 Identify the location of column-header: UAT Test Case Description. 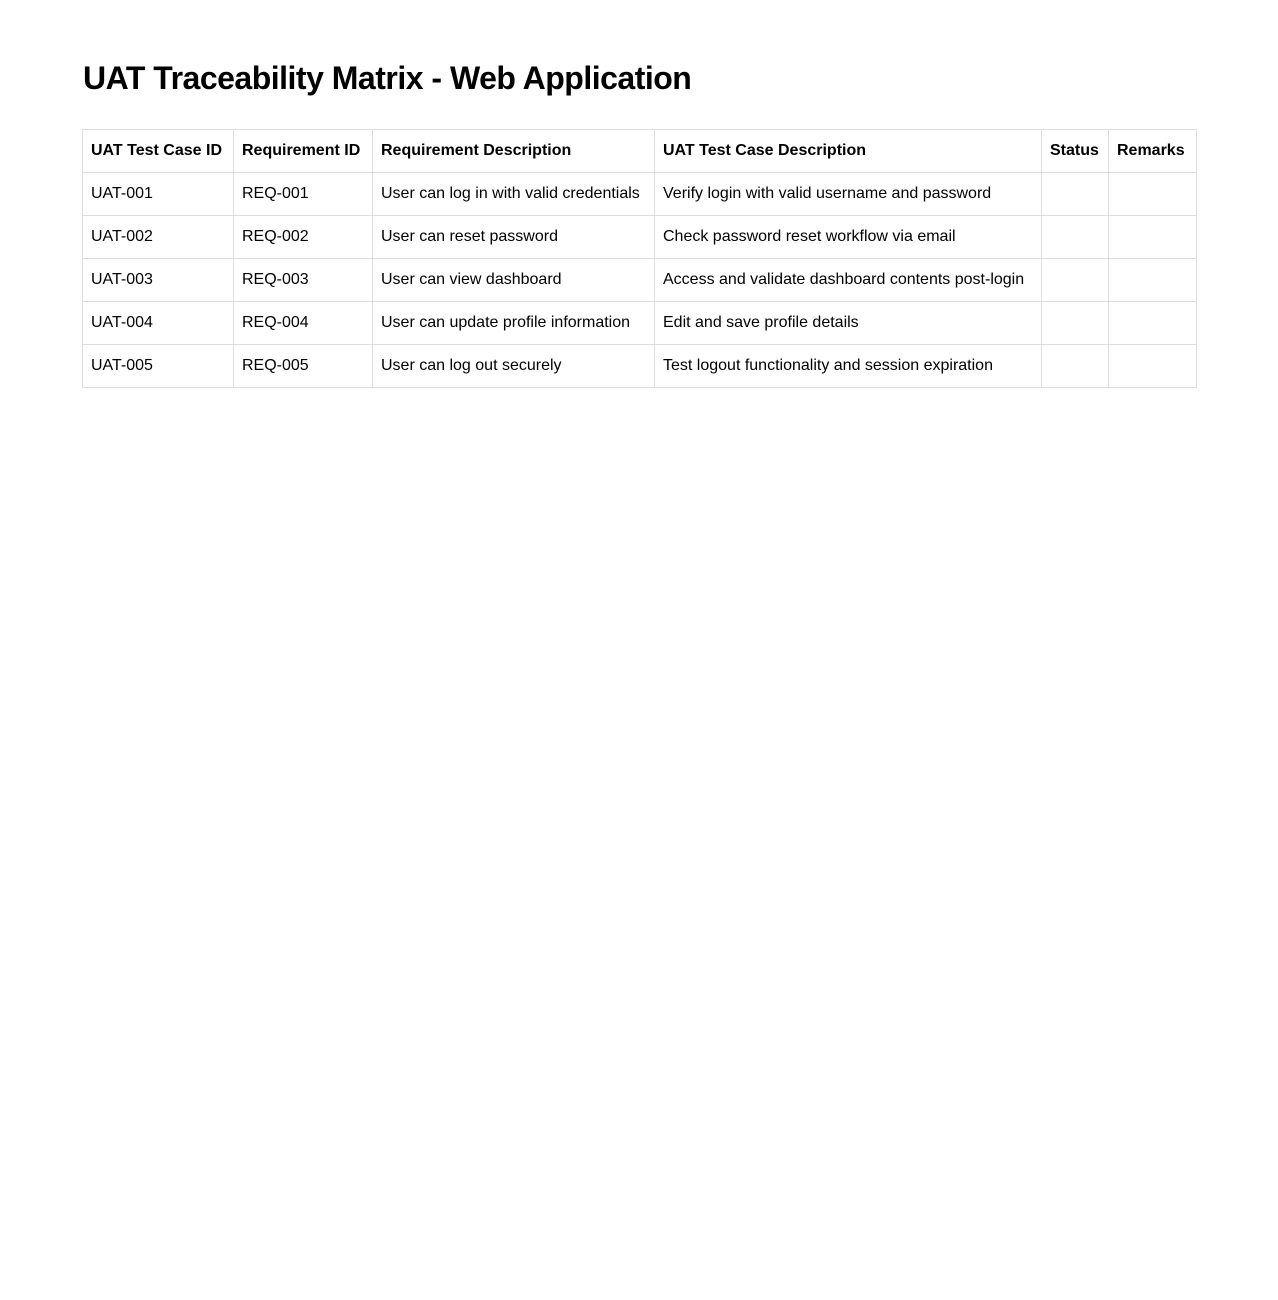
(848, 151).